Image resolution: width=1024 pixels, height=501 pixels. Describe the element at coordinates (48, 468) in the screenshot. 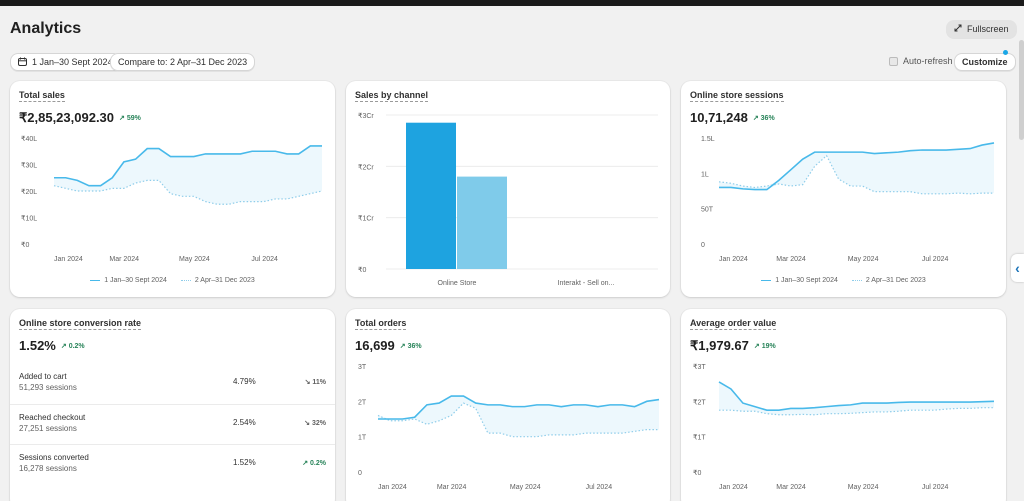

I see `funnel-step-sessions: 16,278 sessions` at that location.